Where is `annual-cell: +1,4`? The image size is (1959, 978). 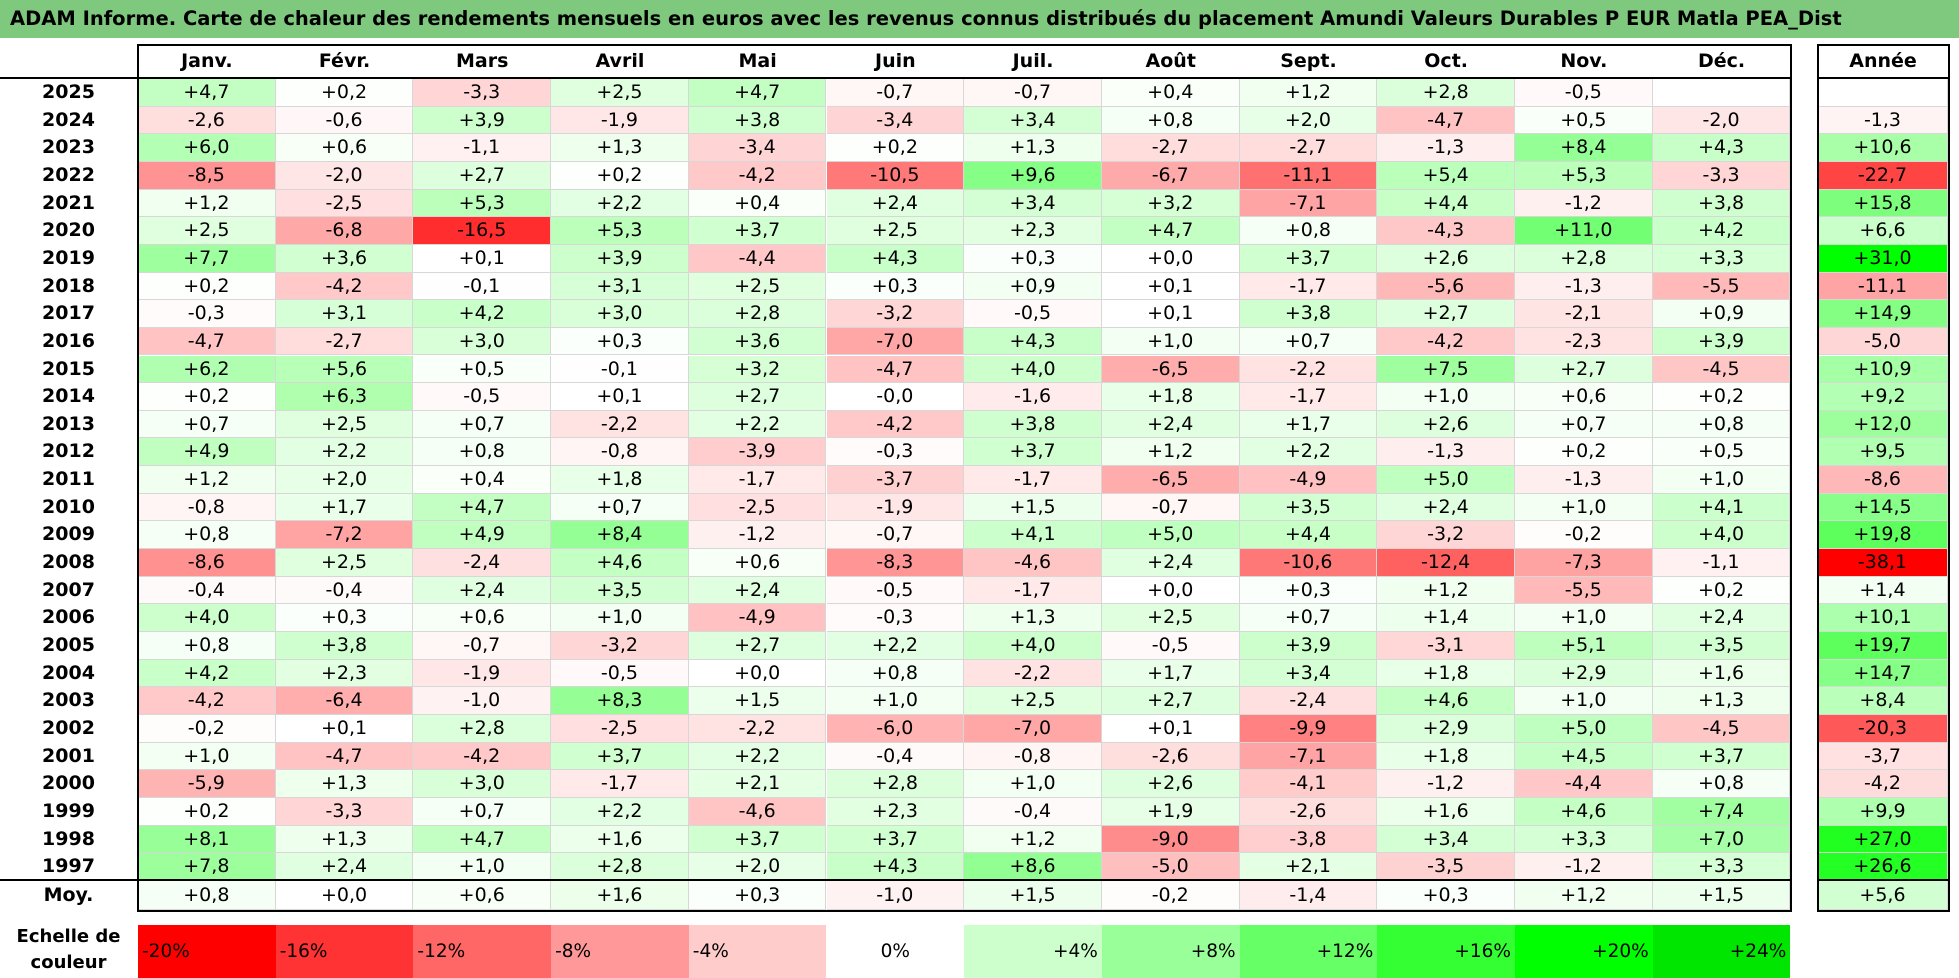 annual-cell: +1,4 is located at coordinates (1883, 590).